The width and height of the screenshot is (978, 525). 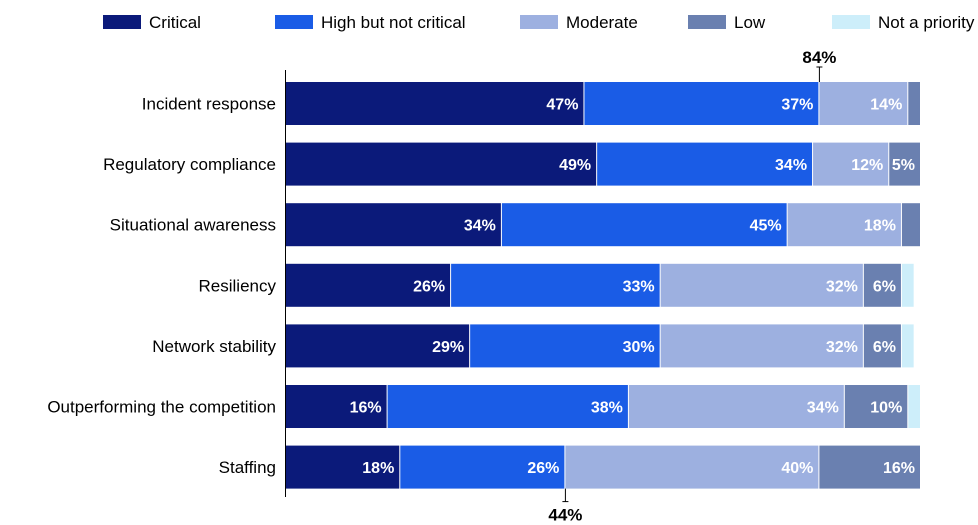 What do you see at coordinates (880, 226) in the screenshot?
I see `data-label-situational-awareness-moderate: 18%` at bounding box center [880, 226].